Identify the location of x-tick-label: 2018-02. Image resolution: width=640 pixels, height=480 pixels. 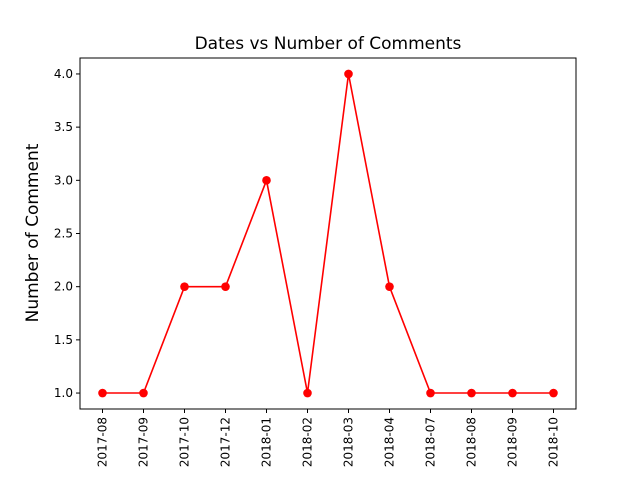
(308, 442).